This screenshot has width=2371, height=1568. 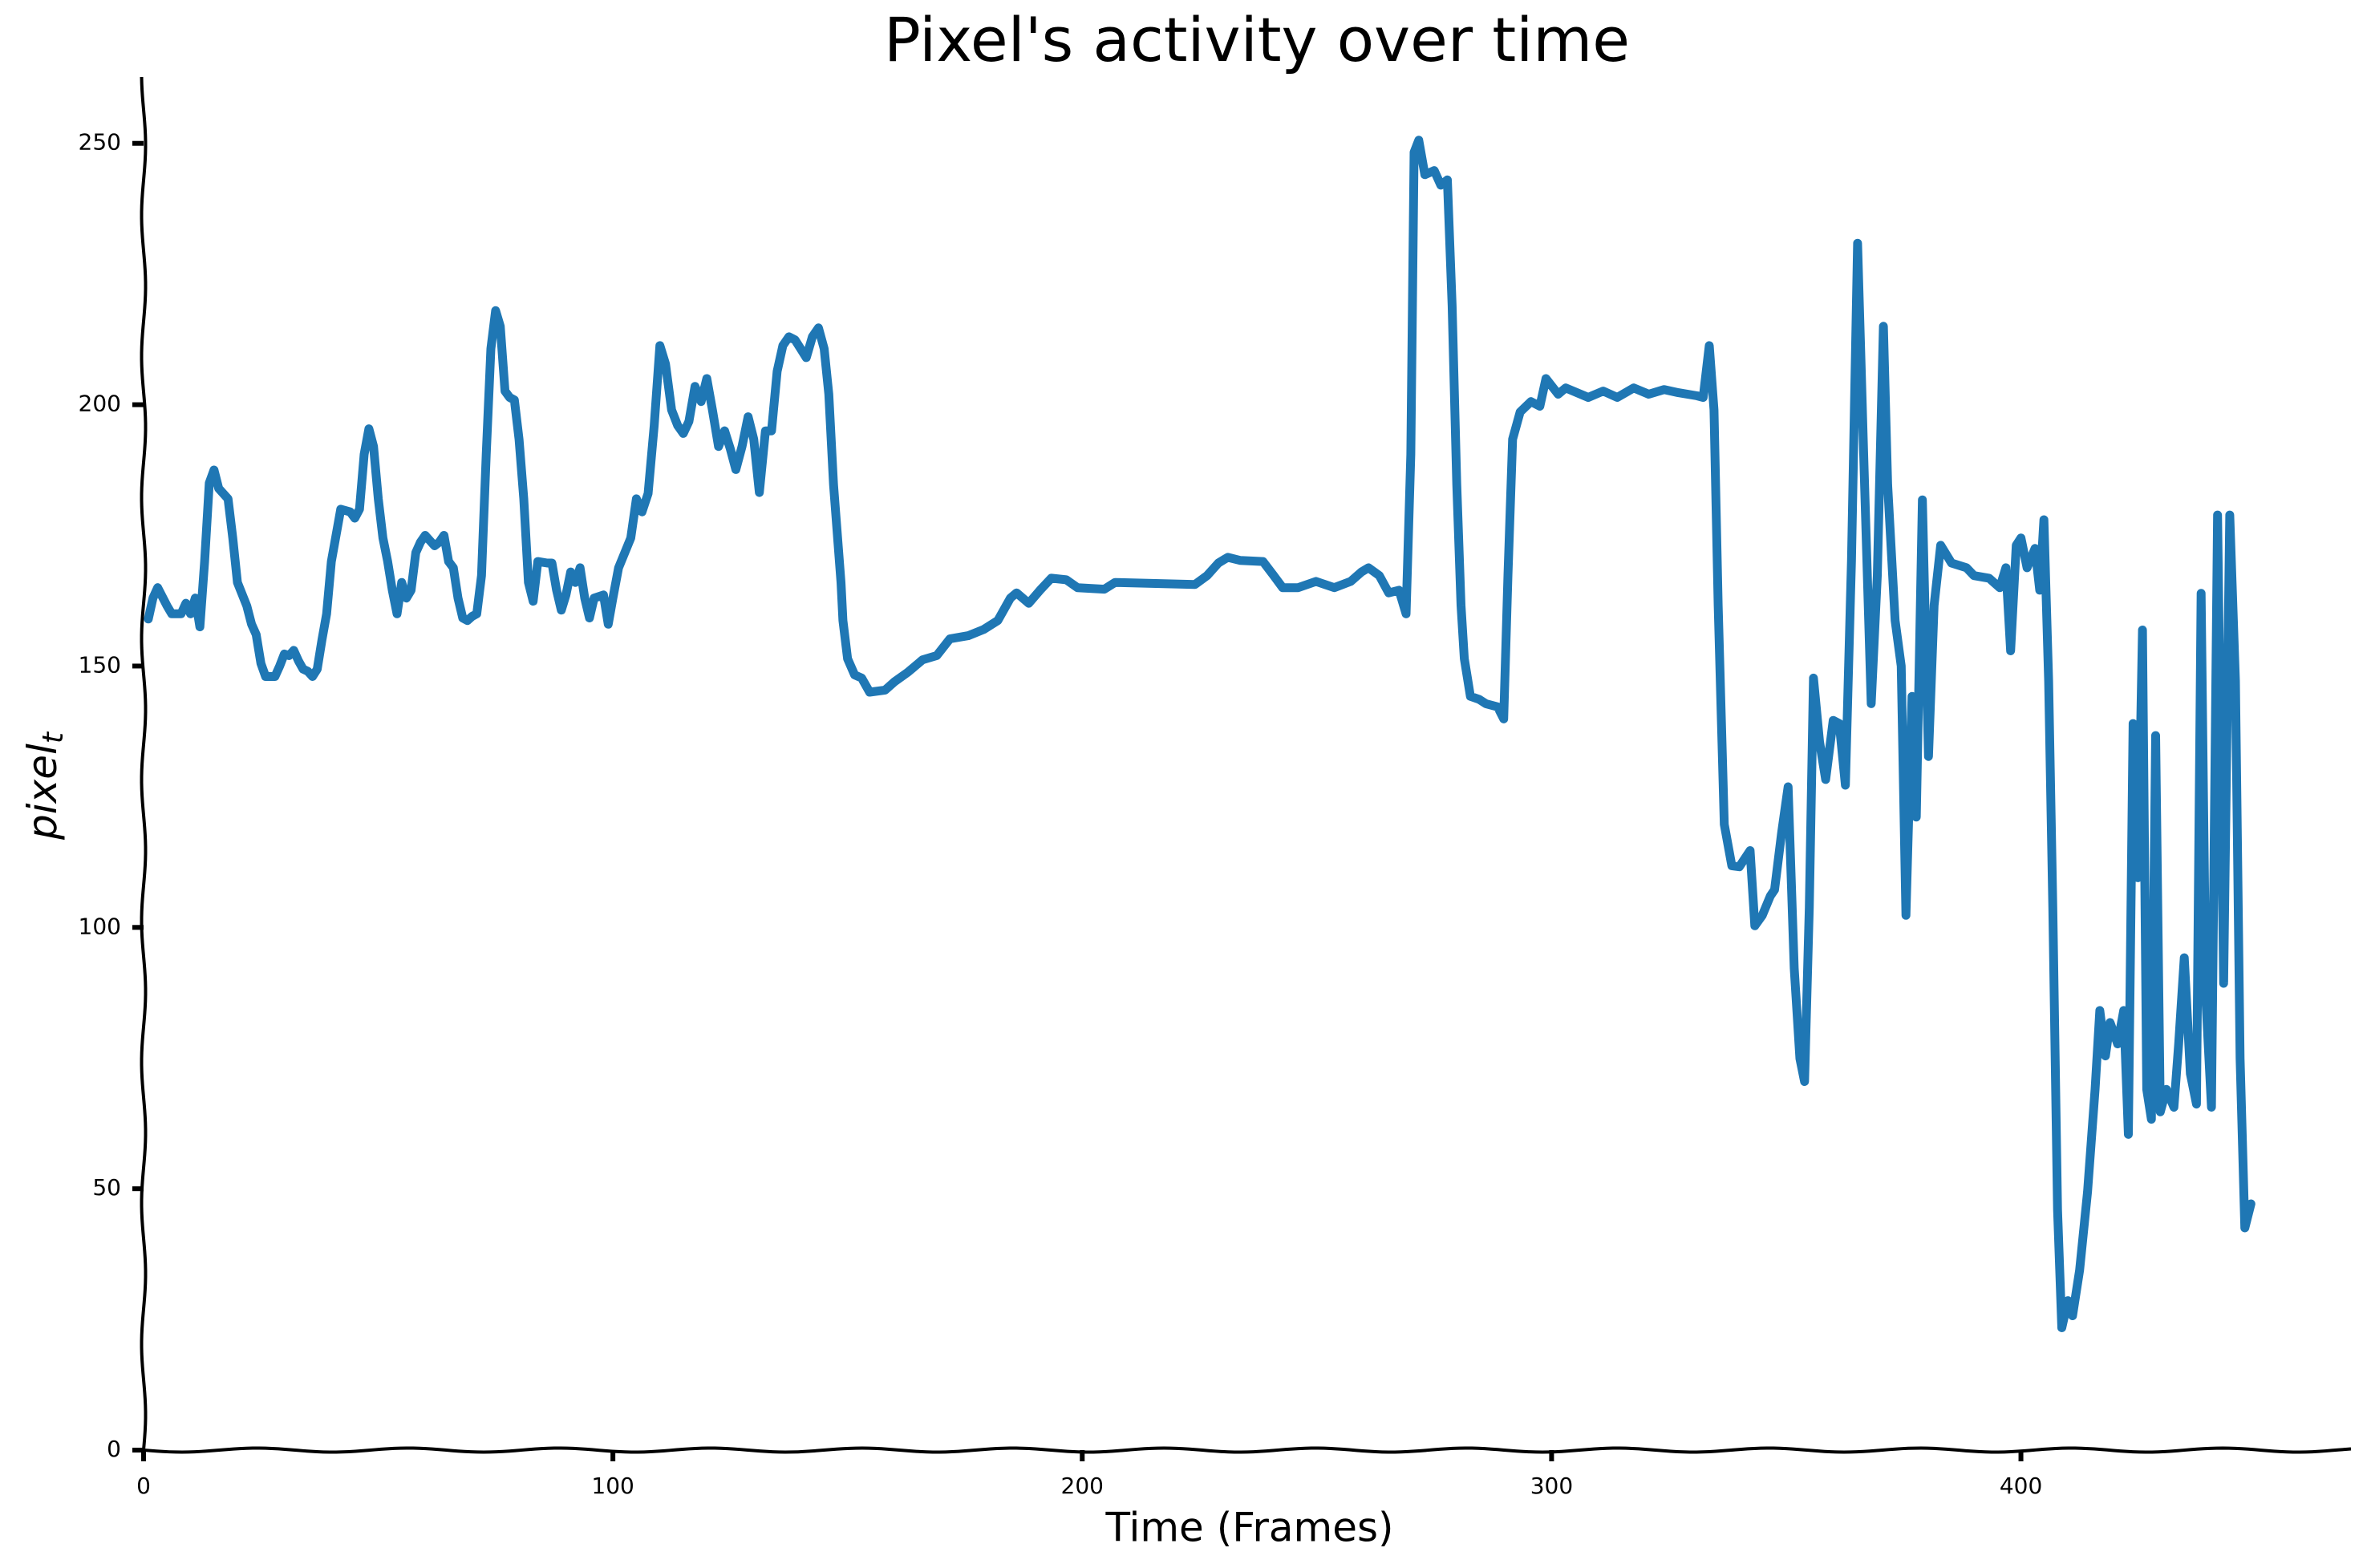 I want to click on y-axis-label: pixelt, so click(x=45, y=786).